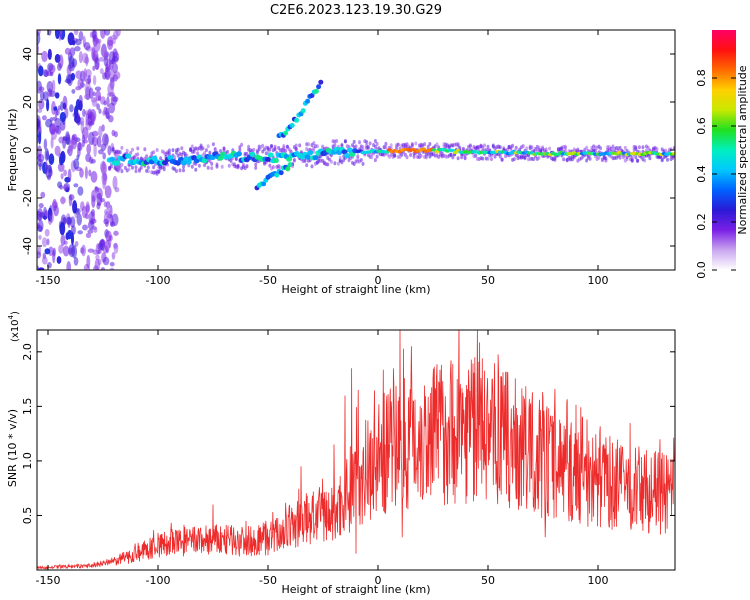 The image size is (750, 600). Describe the element at coordinates (27, 352) in the screenshot. I see `y-tick-label: 2.0` at that location.